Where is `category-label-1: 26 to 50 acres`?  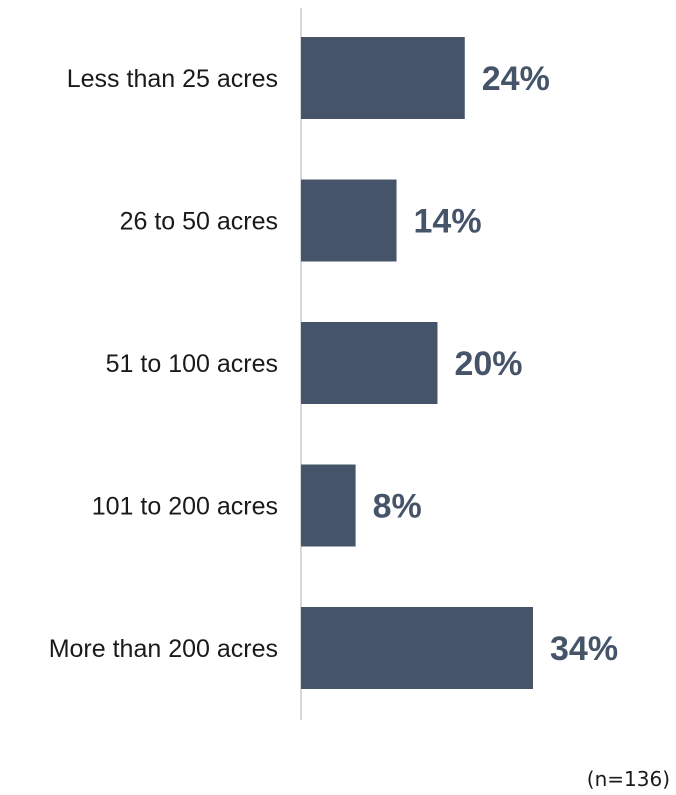 category-label-1: 26 to 50 acres is located at coordinates (199, 222).